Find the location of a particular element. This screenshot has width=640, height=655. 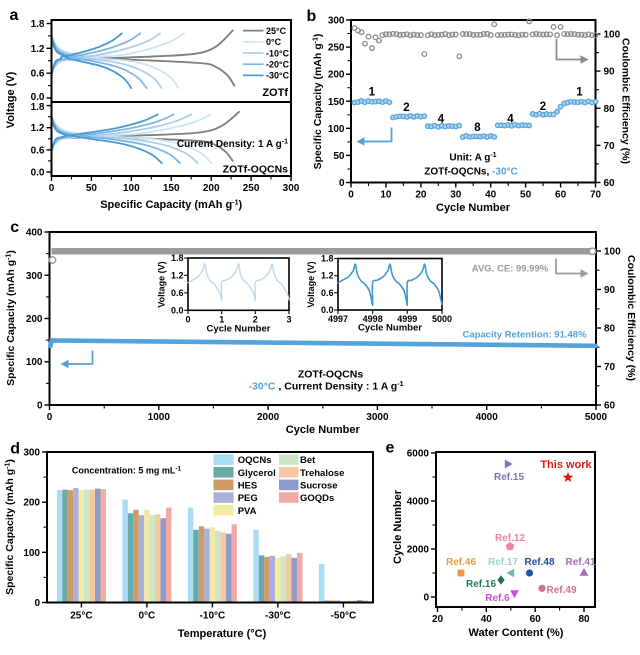

svg-text: 6000 is located at coordinates (418, 454).